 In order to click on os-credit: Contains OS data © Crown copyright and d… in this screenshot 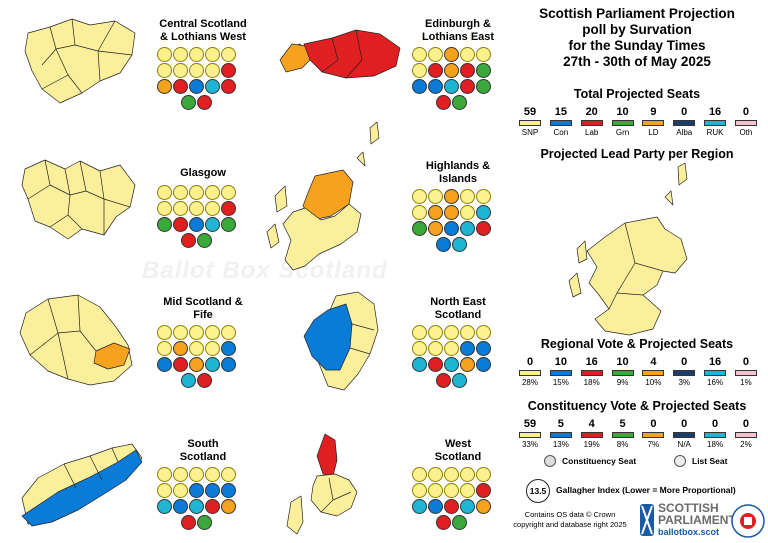, I will do `click(570, 520)`.